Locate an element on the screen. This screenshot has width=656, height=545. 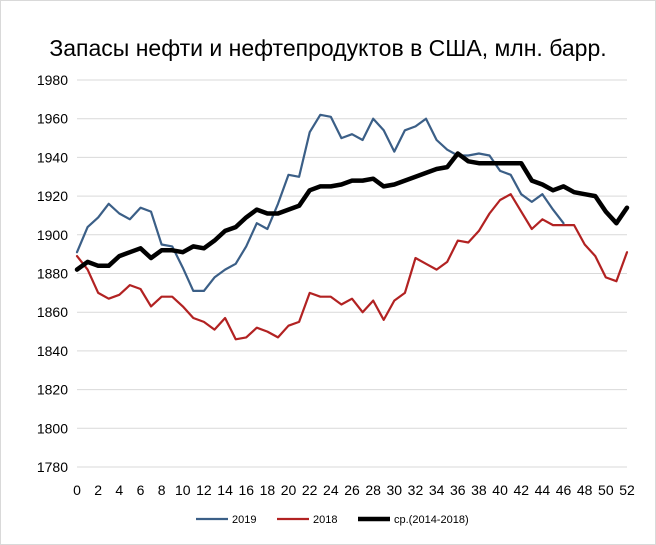
y-tick-label: 1840 is located at coordinates (52, 351).